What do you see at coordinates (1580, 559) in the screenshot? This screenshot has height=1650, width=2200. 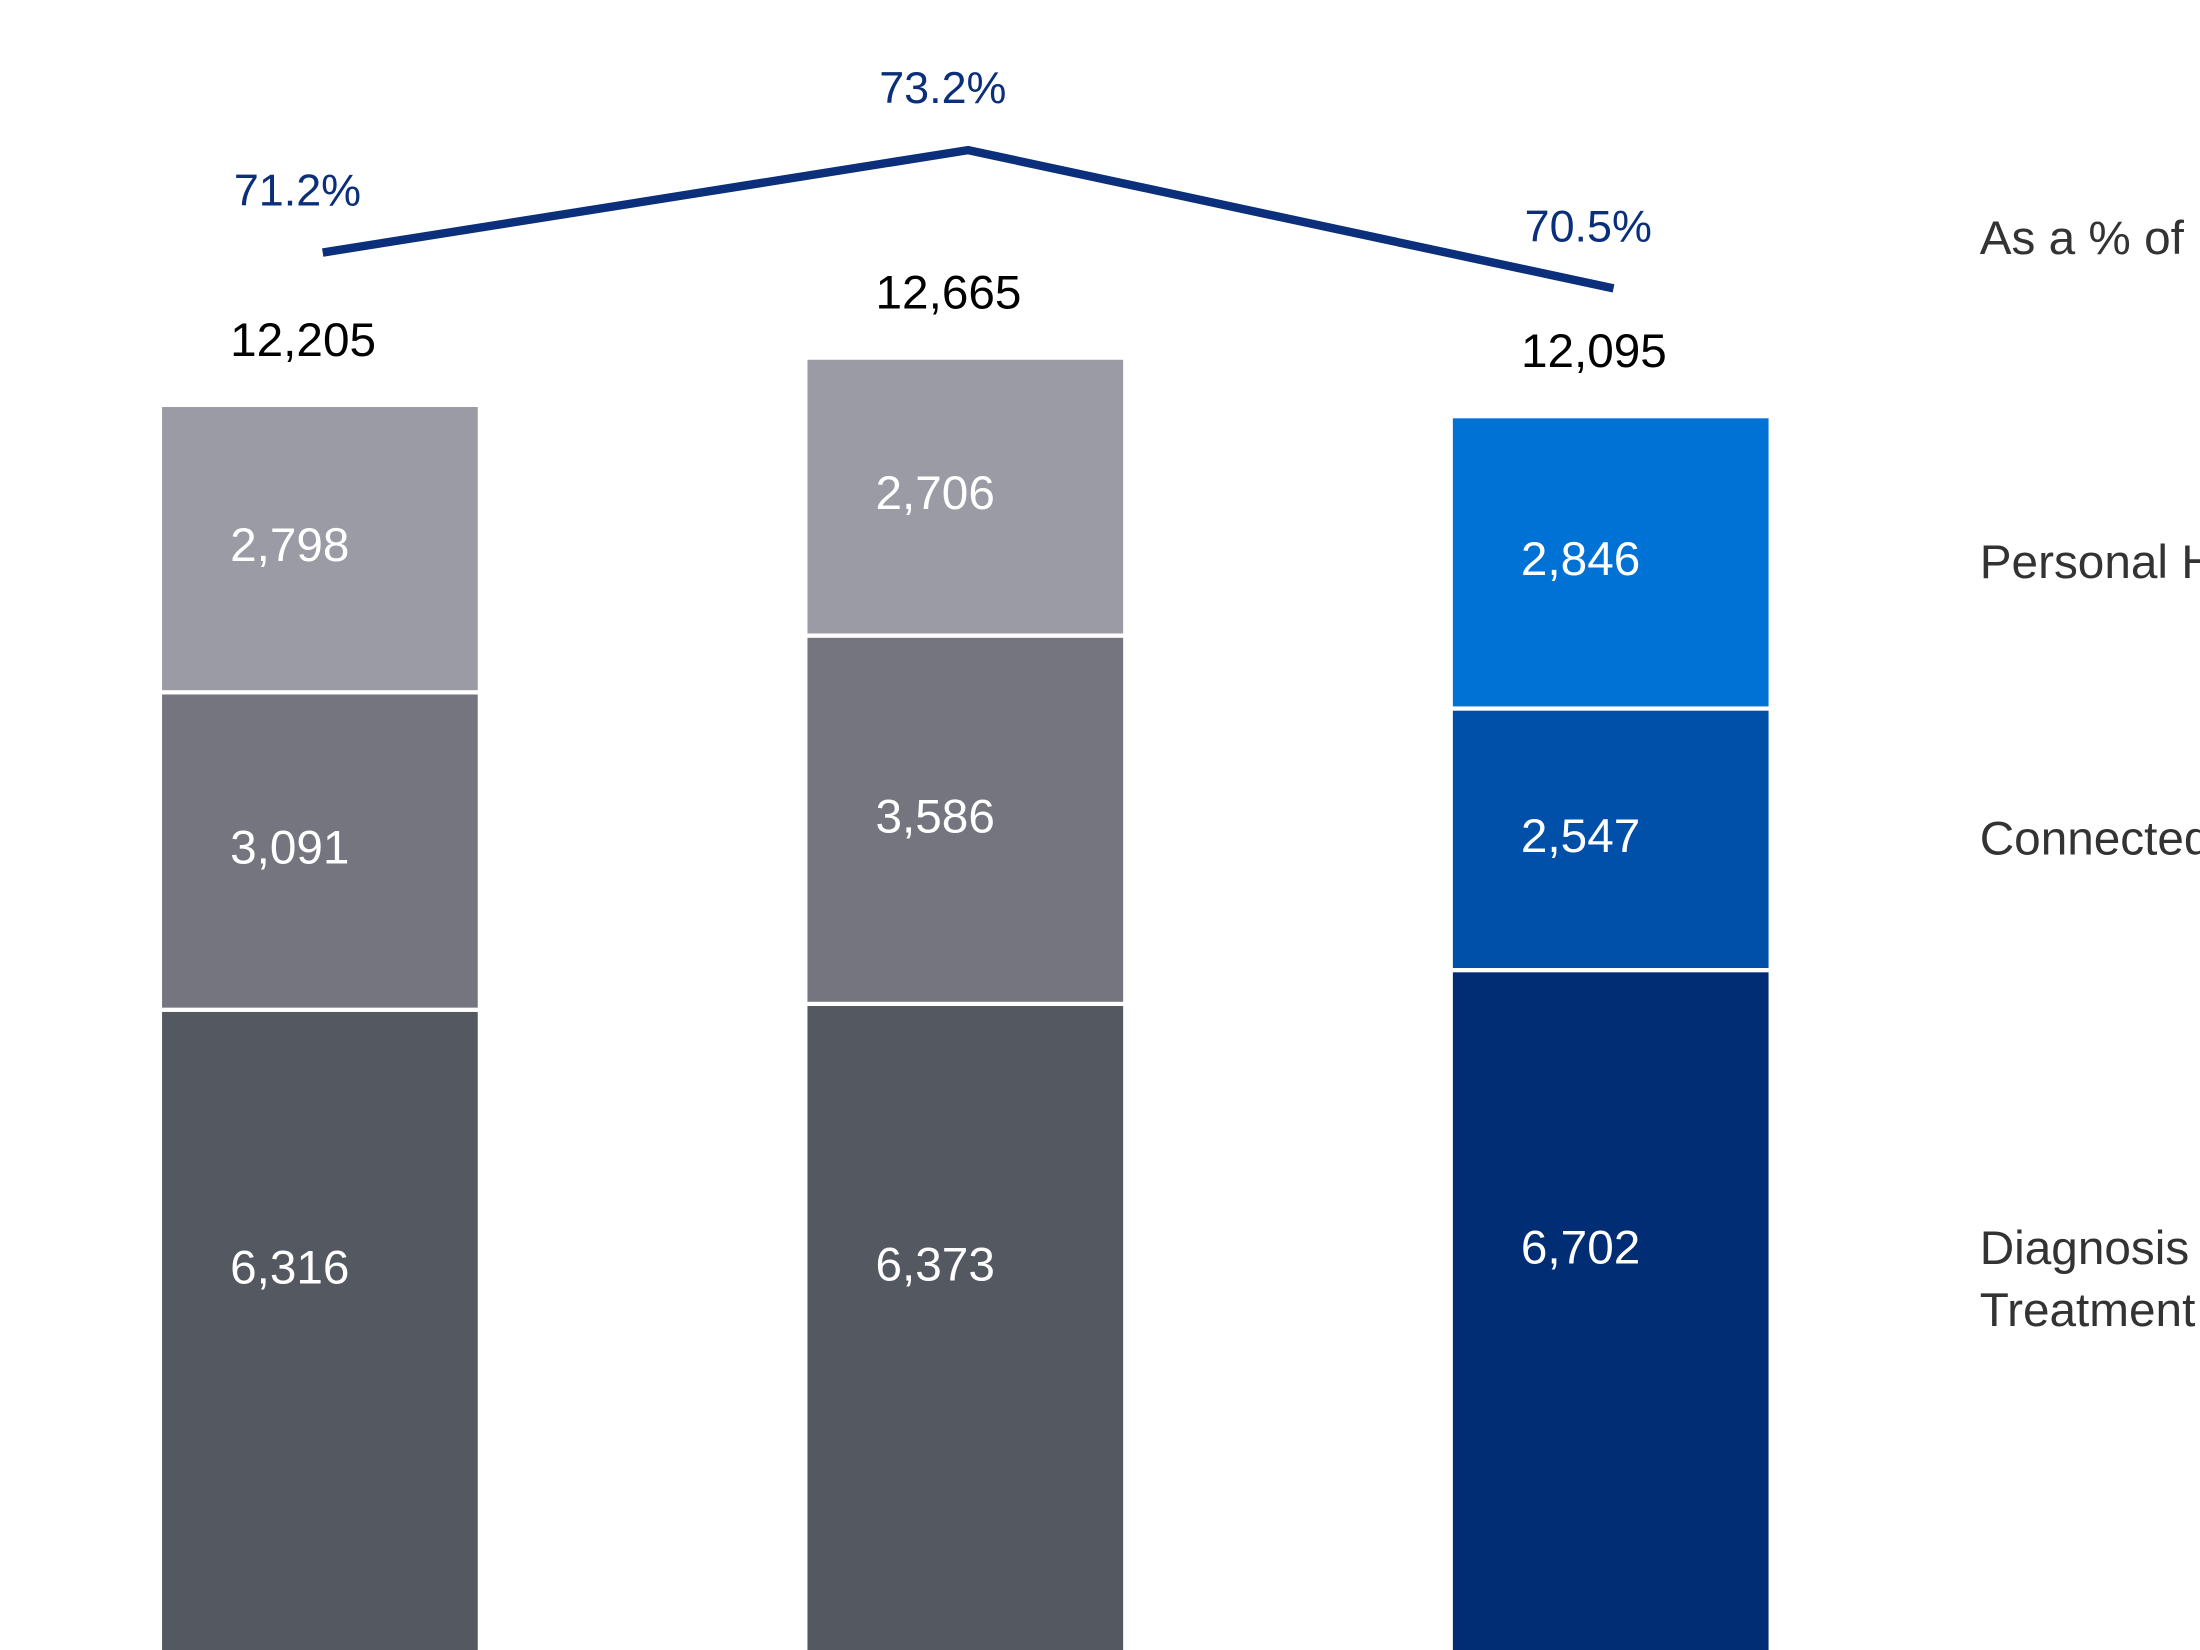 I see `segment-label: 2,846` at bounding box center [1580, 559].